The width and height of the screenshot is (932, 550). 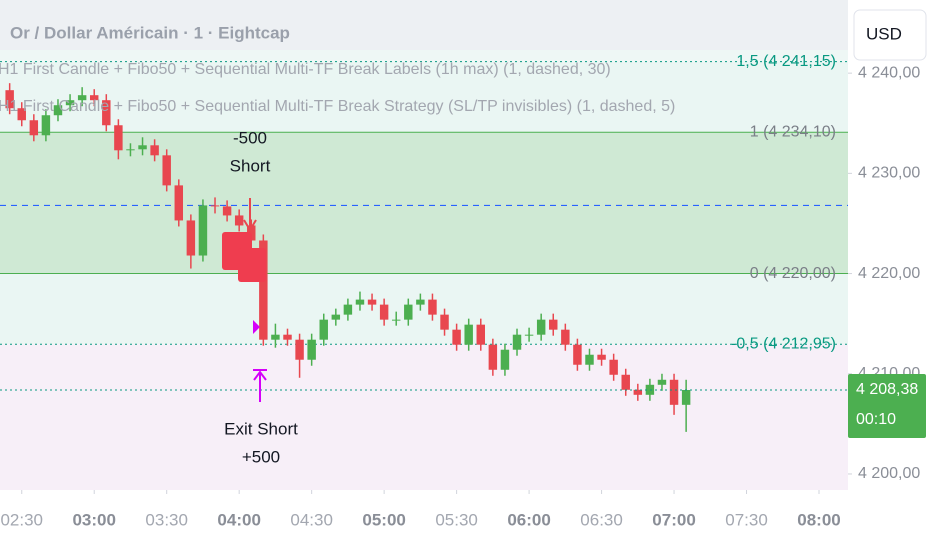 What do you see at coordinates (887, 389) in the screenshot?
I see `last-price-label: 4 208,38` at bounding box center [887, 389].